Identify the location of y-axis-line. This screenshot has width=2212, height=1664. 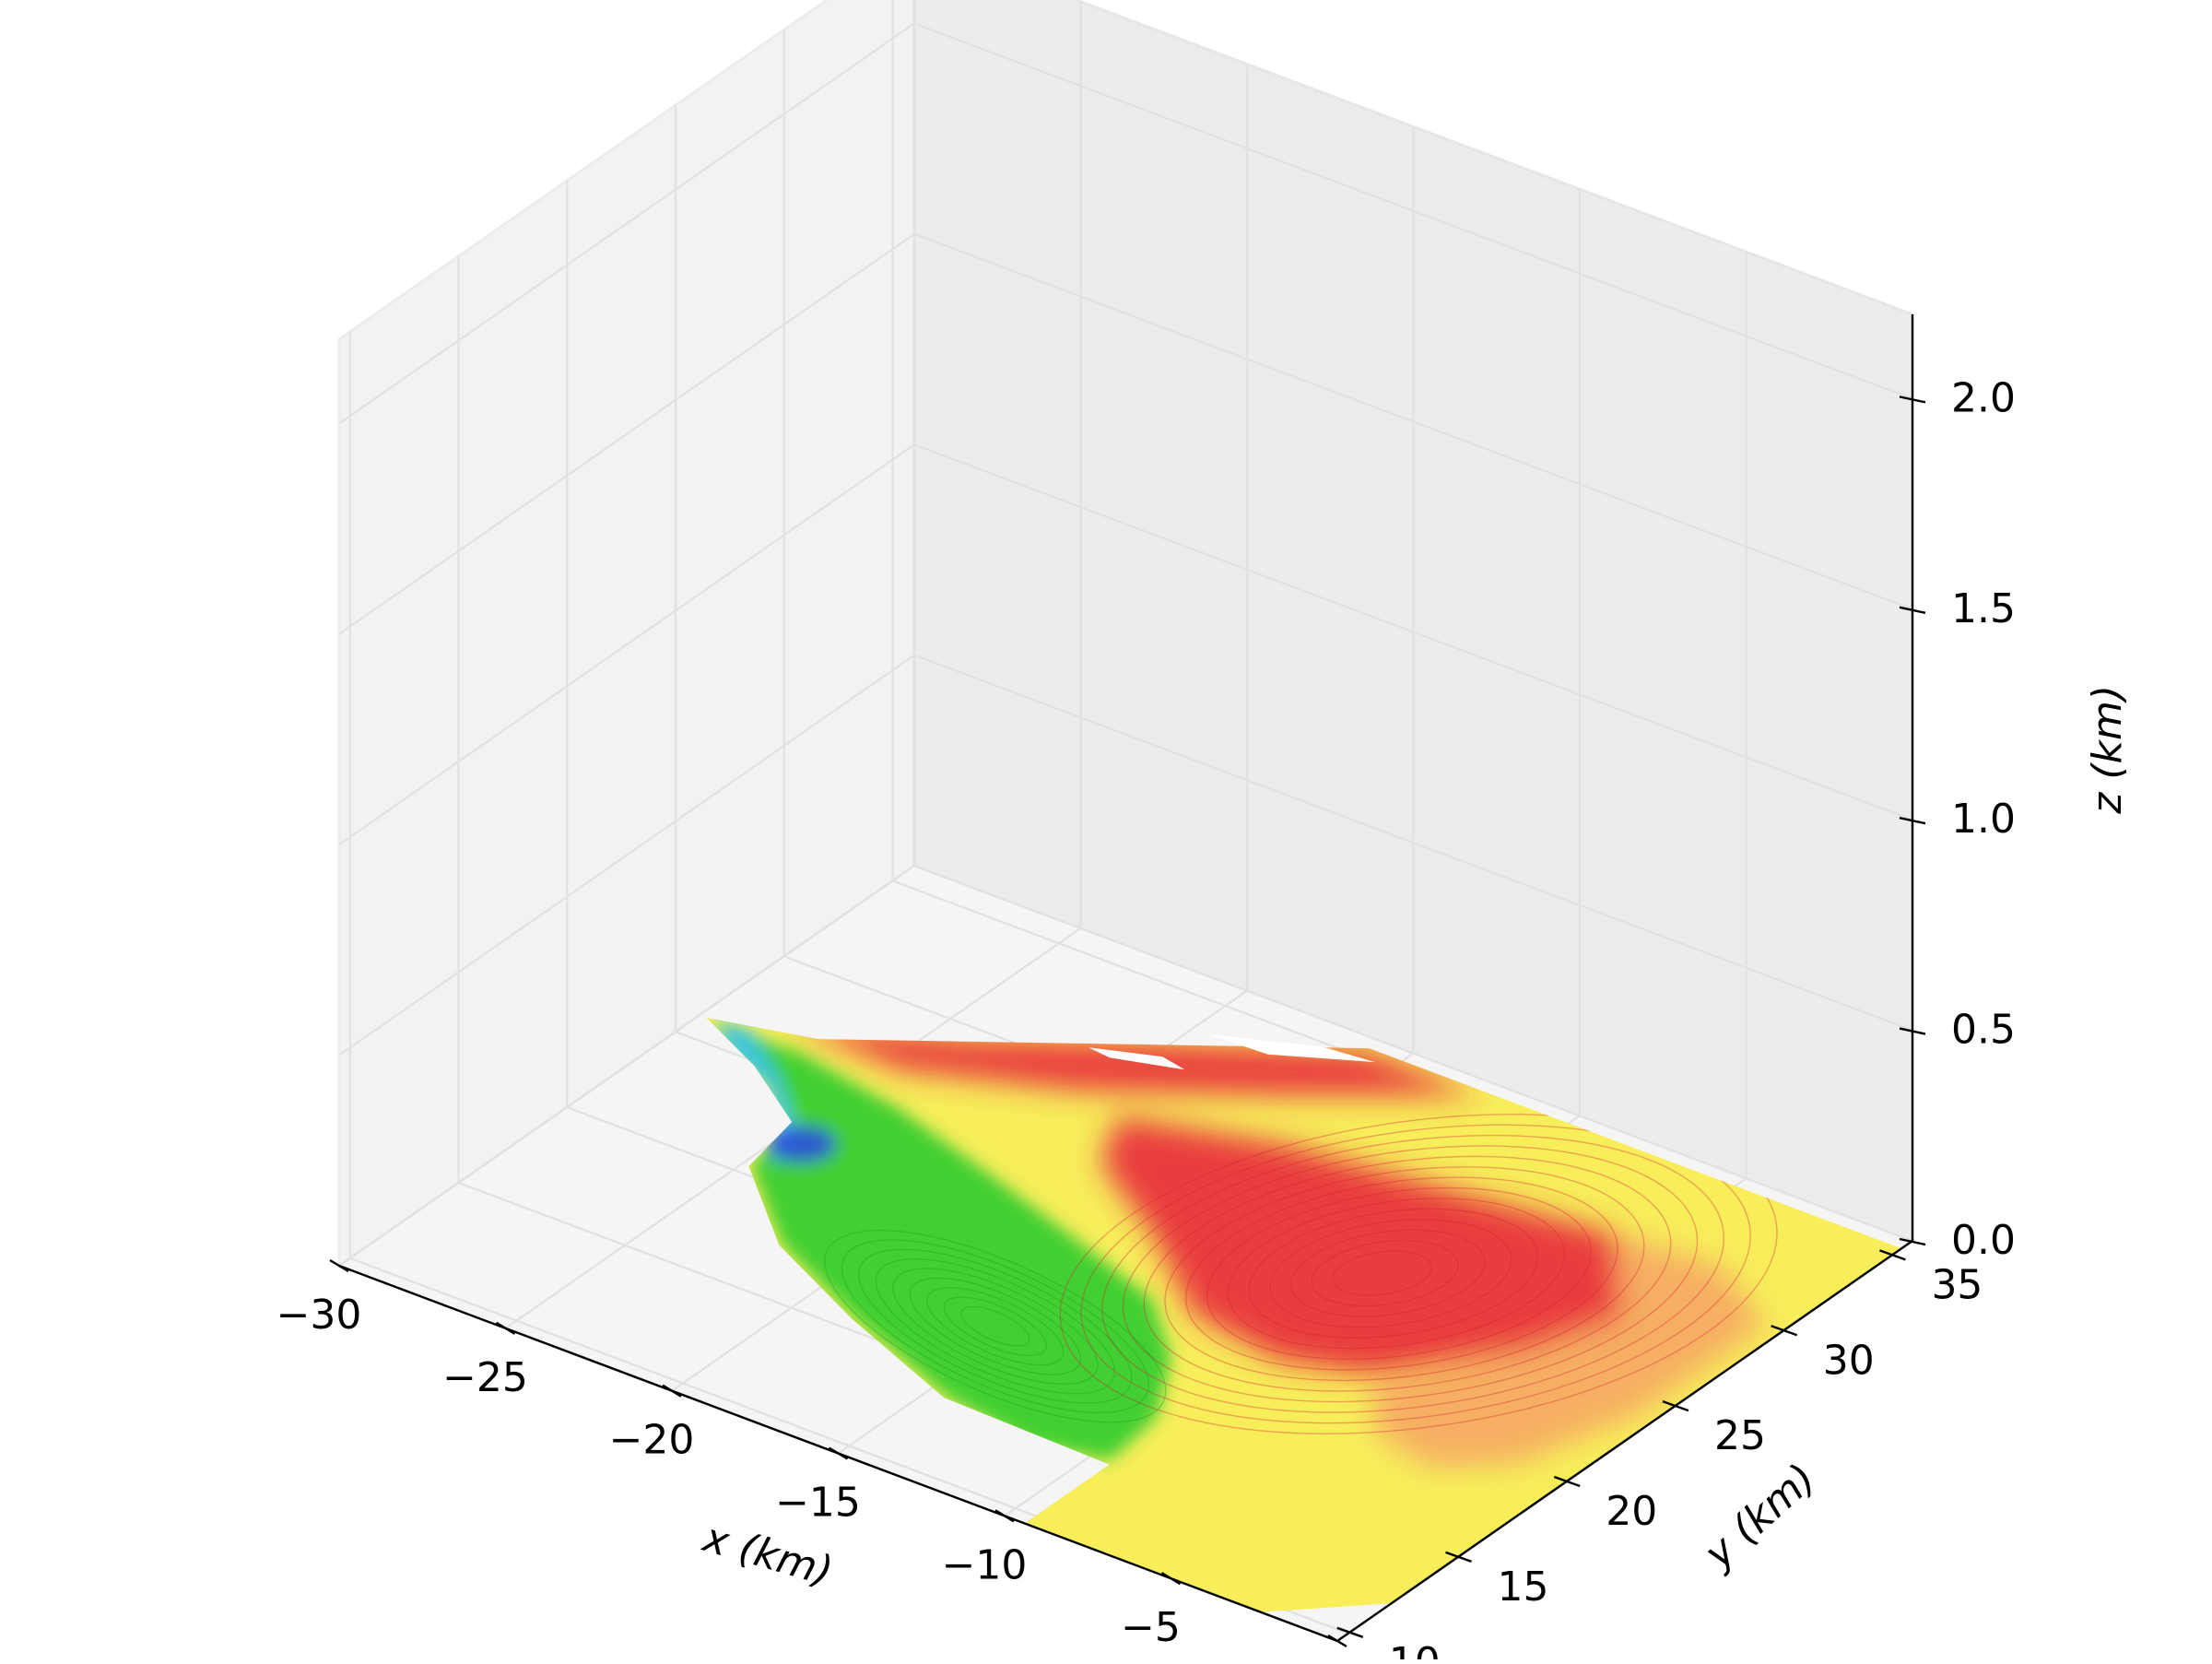
(1624, 1441).